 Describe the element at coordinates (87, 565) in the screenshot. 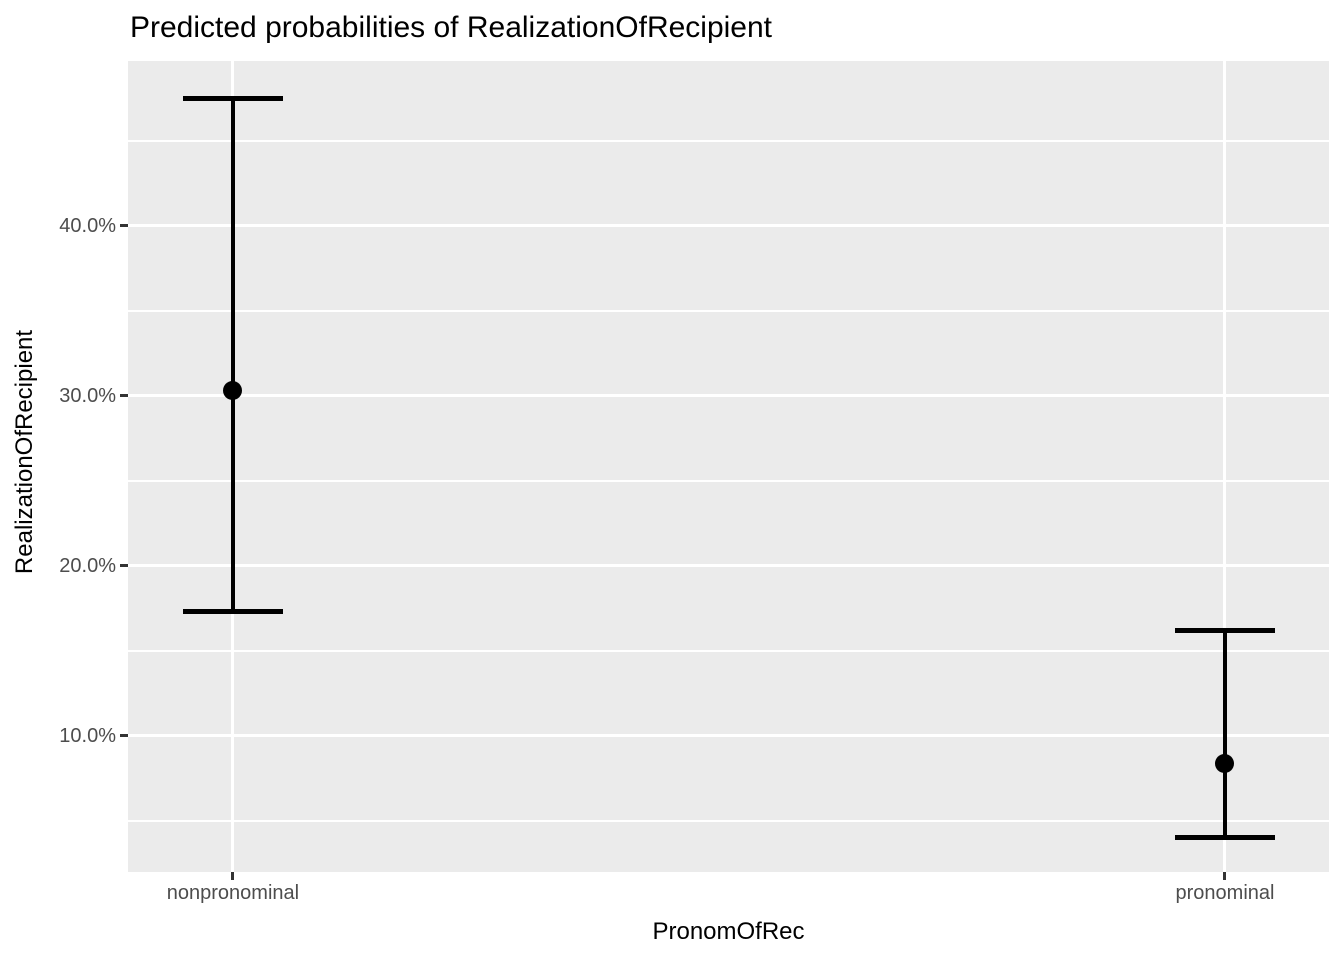

I see `y-tick-label: 20.0%` at that location.